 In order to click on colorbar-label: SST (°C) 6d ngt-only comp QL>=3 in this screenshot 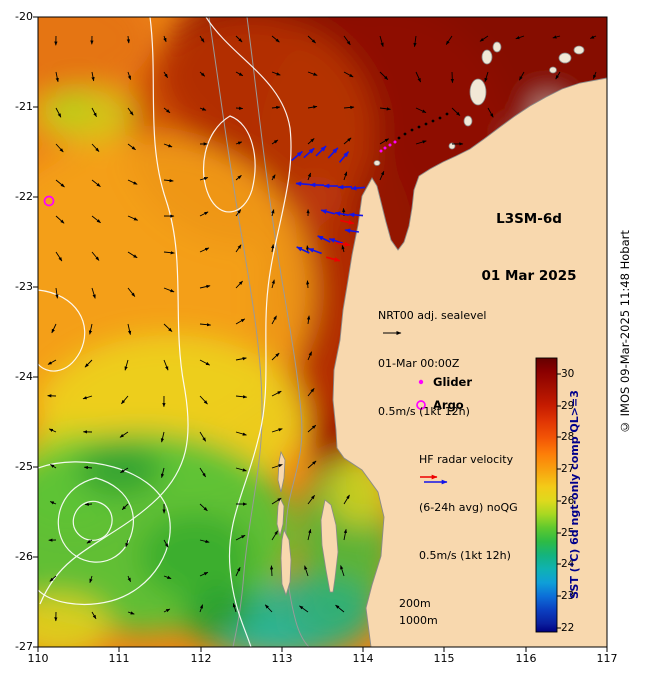, I will do `click(574, 495)`.